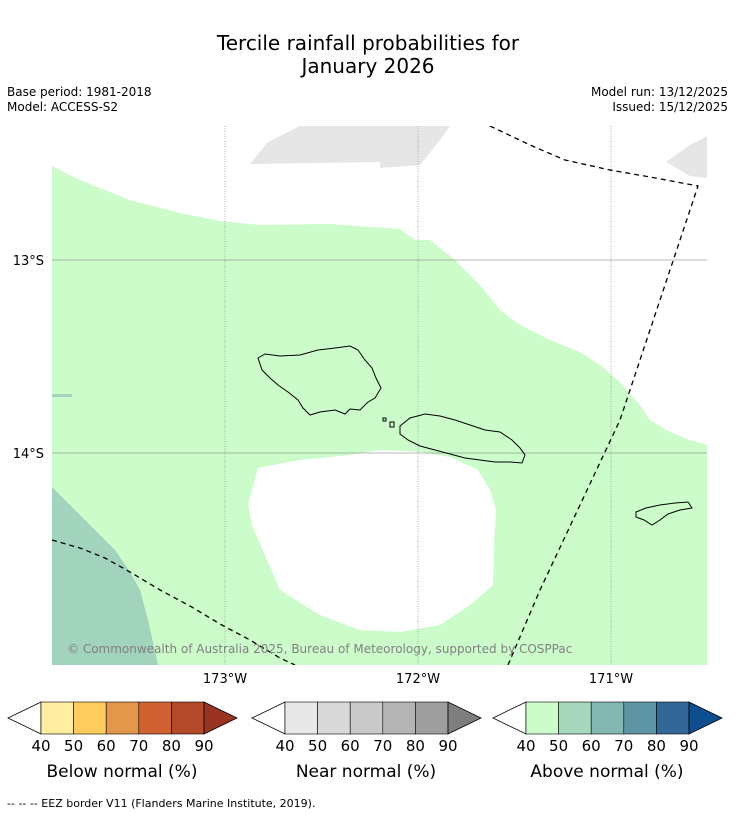 Image resolution: width=736 pixels, height=816 pixels. I want to click on colorbar-near-over-triangle, so click(464, 718).